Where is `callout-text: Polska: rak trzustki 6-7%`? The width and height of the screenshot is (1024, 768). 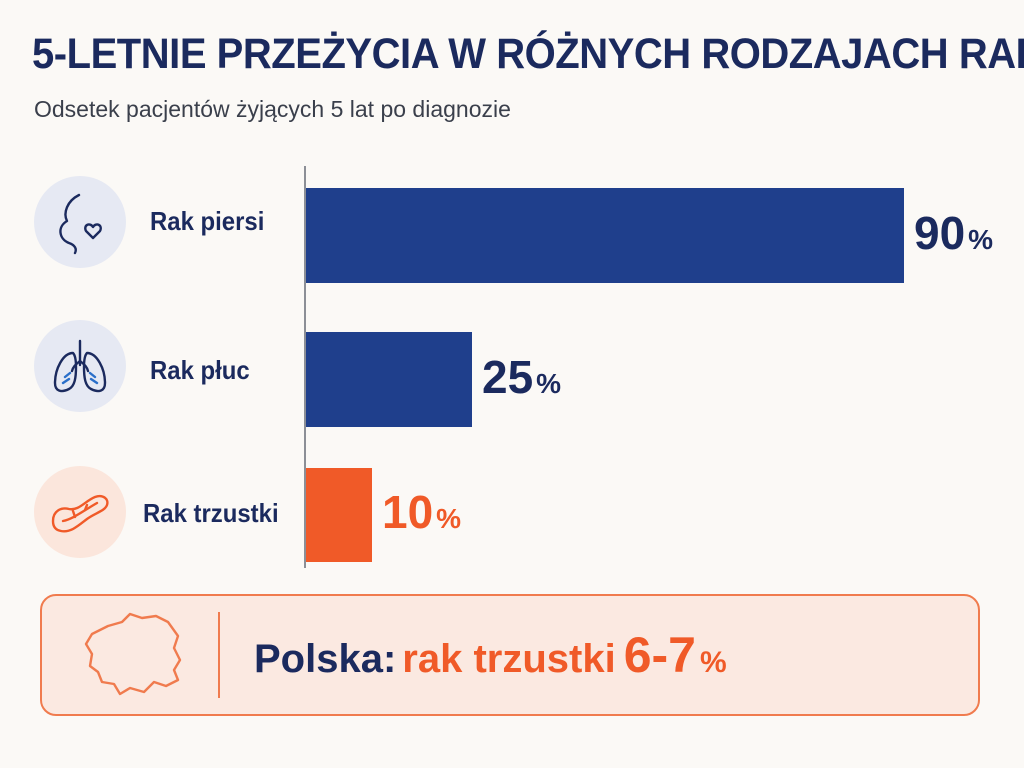
callout-text: Polska: rak trzustki 6-7% is located at coordinates (490, 655).